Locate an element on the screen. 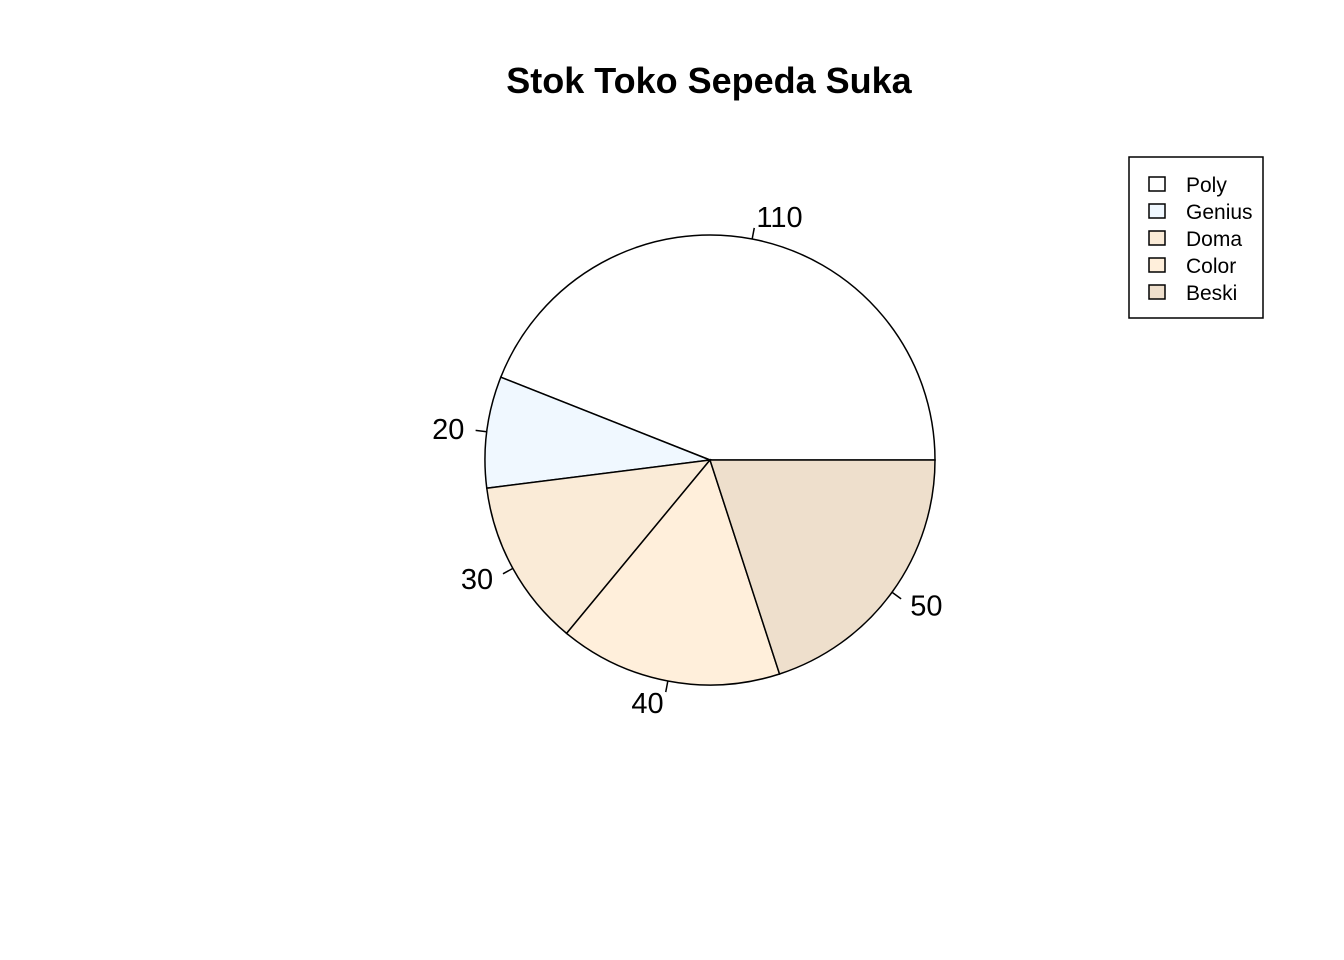 The height and width of the screenshot is (960, 1344). legend-label-color: Color is located at coordinates (1211, 266).